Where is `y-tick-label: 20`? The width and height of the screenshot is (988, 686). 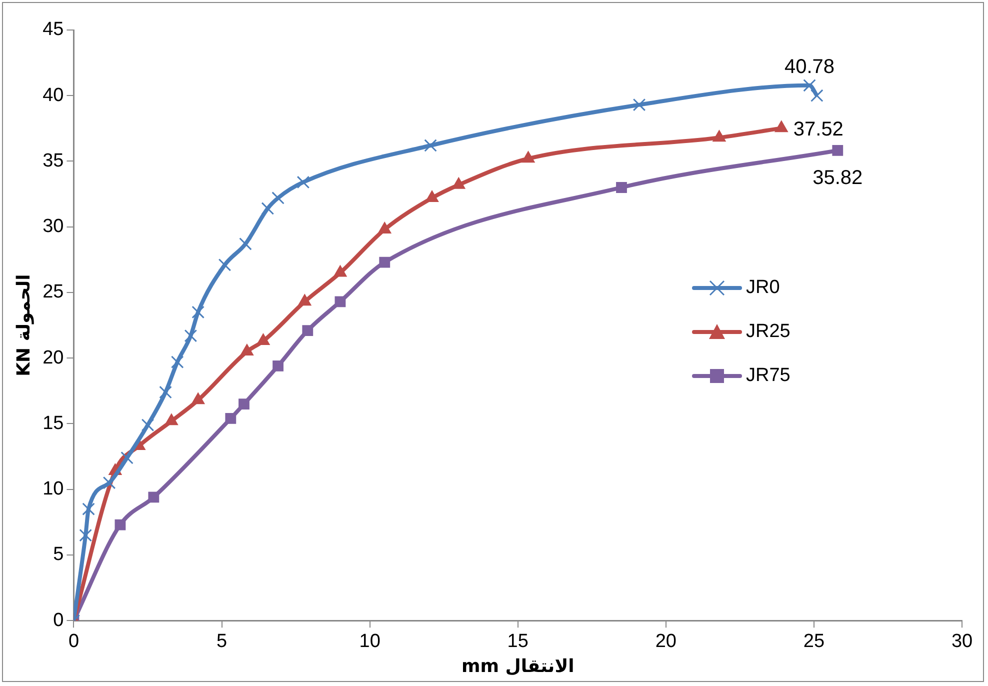 y-tick-label: 20 is located at coordinates (53, 357).